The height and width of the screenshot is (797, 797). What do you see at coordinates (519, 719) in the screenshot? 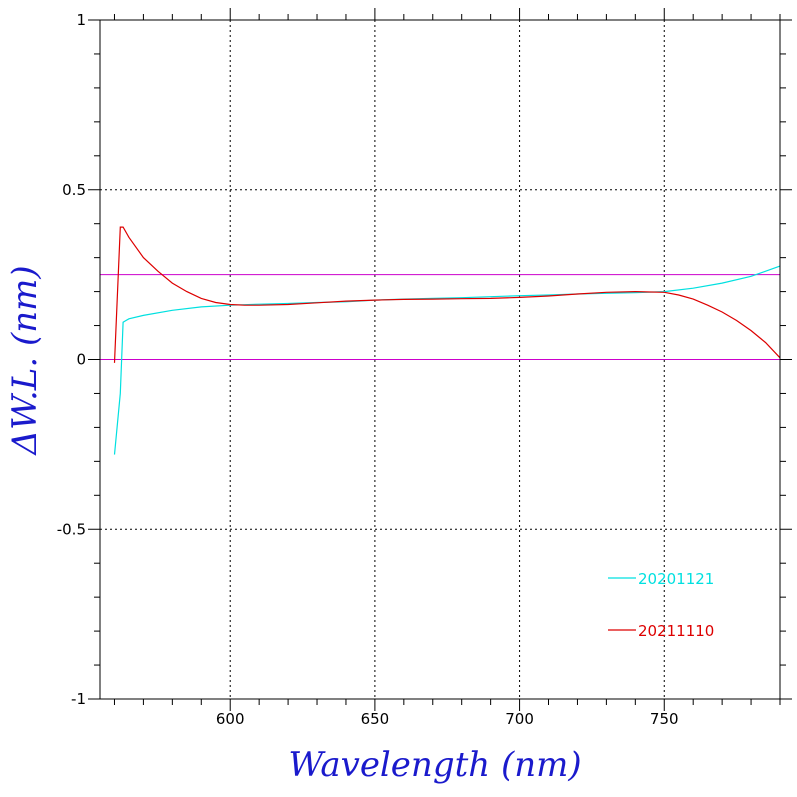
I see `x-tick-label: 700` at bounding box center [519, 719].